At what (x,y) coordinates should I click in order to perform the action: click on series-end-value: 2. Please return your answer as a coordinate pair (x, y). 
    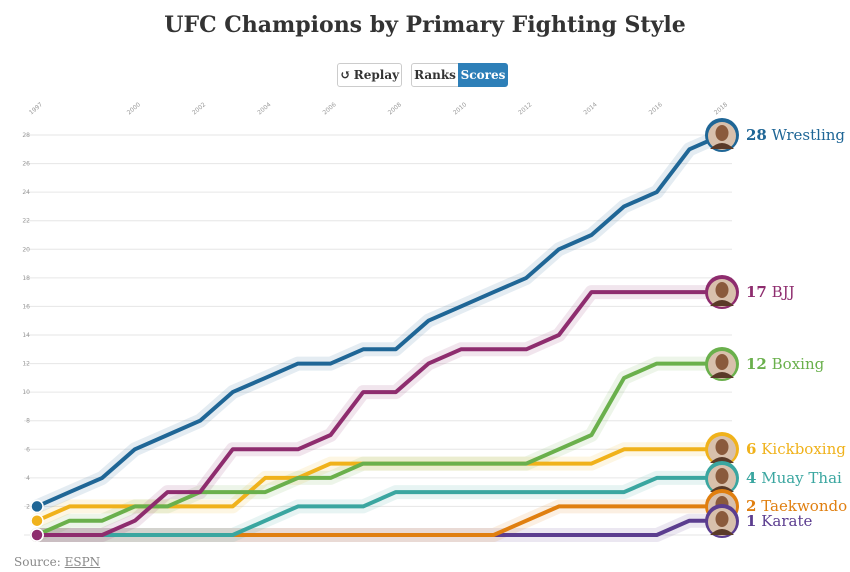
    Looking at the image, I should click on (751, 506).